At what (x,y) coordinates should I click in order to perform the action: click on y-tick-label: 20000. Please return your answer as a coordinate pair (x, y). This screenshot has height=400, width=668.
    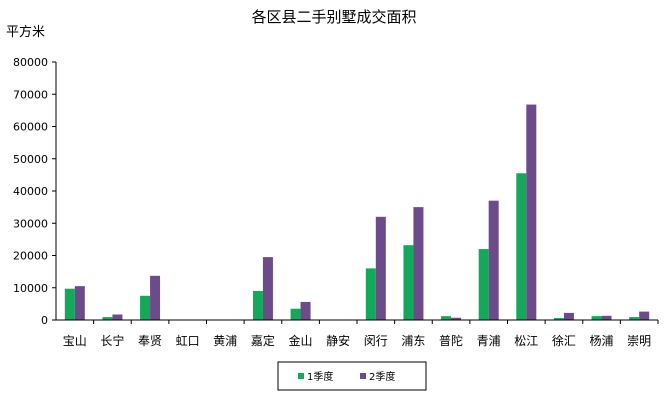
    Looking at the image, I should click on (30, 256).